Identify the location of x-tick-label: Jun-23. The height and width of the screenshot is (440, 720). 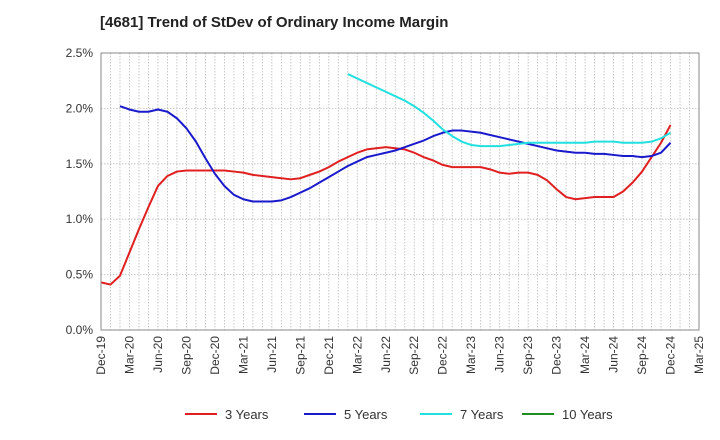
(500, 354).